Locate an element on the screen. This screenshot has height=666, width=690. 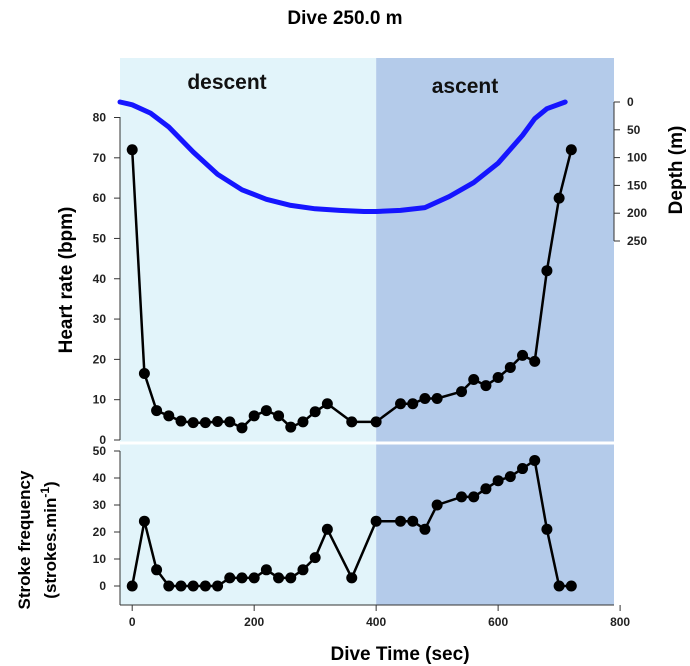
x-tick-label: 600 is located at coordinates (498, 622).